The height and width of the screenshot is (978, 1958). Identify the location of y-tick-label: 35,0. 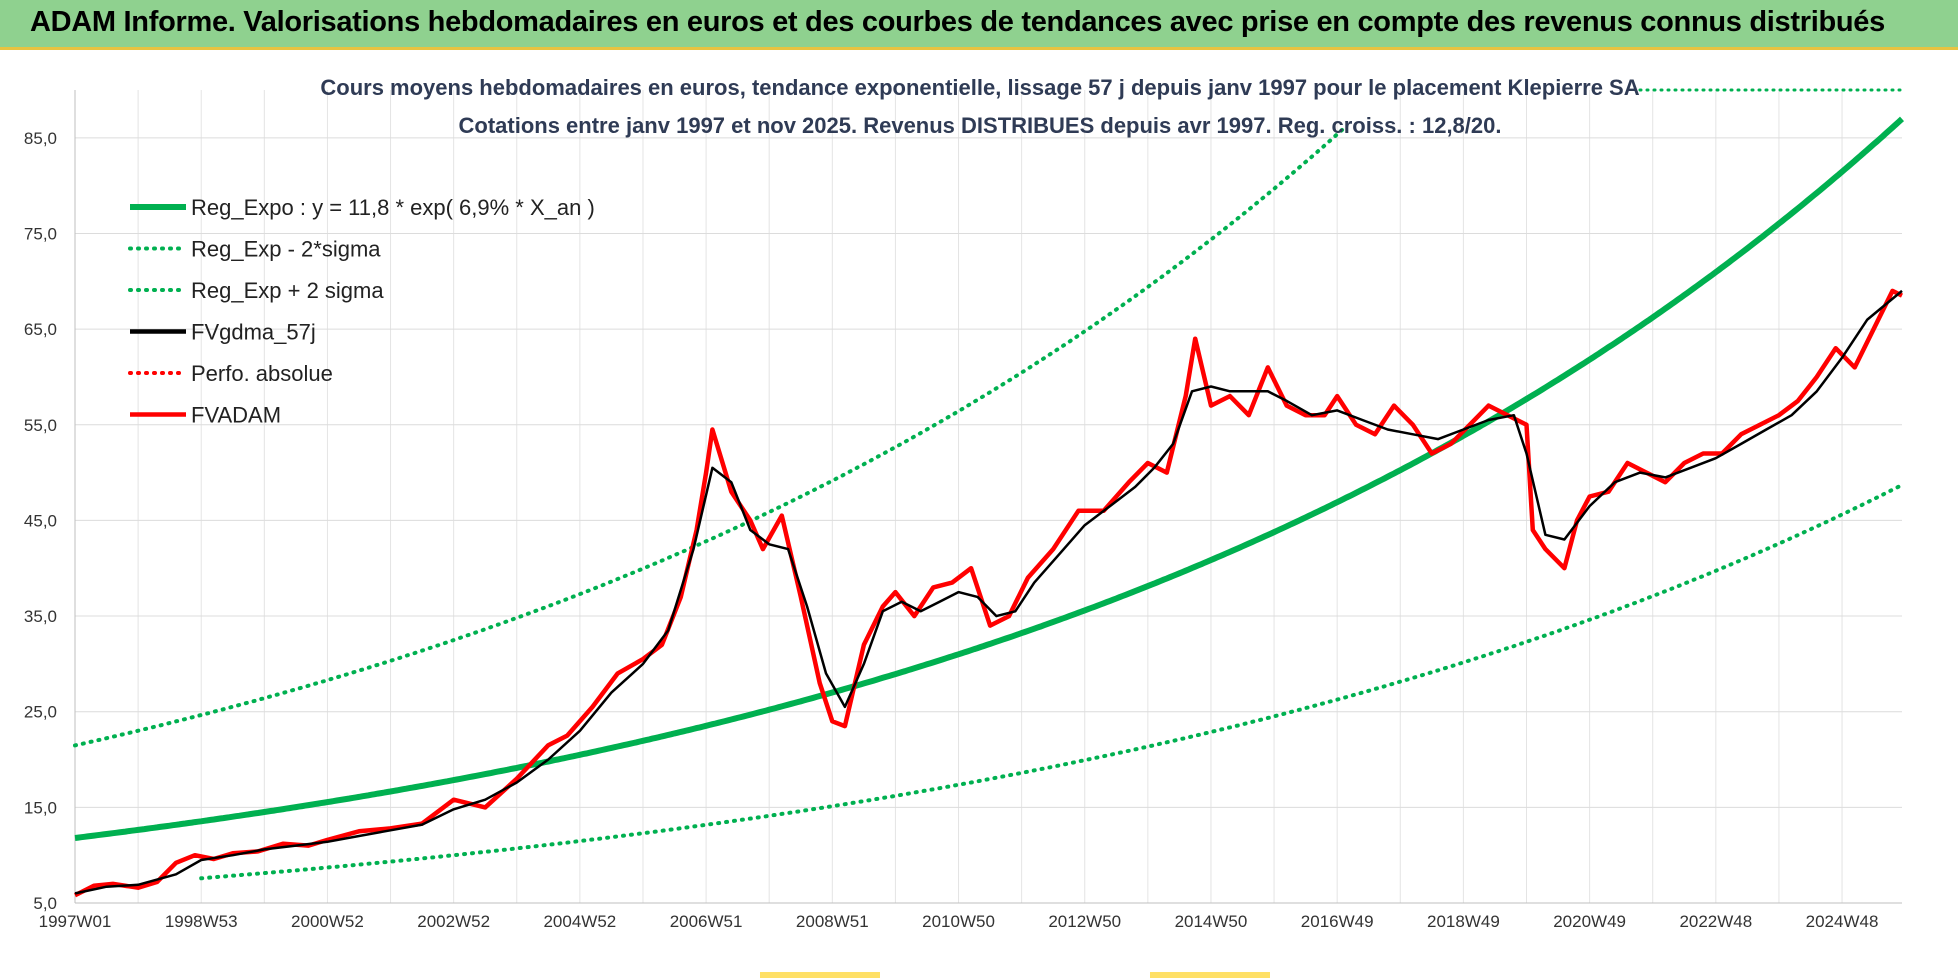
(40, 616).